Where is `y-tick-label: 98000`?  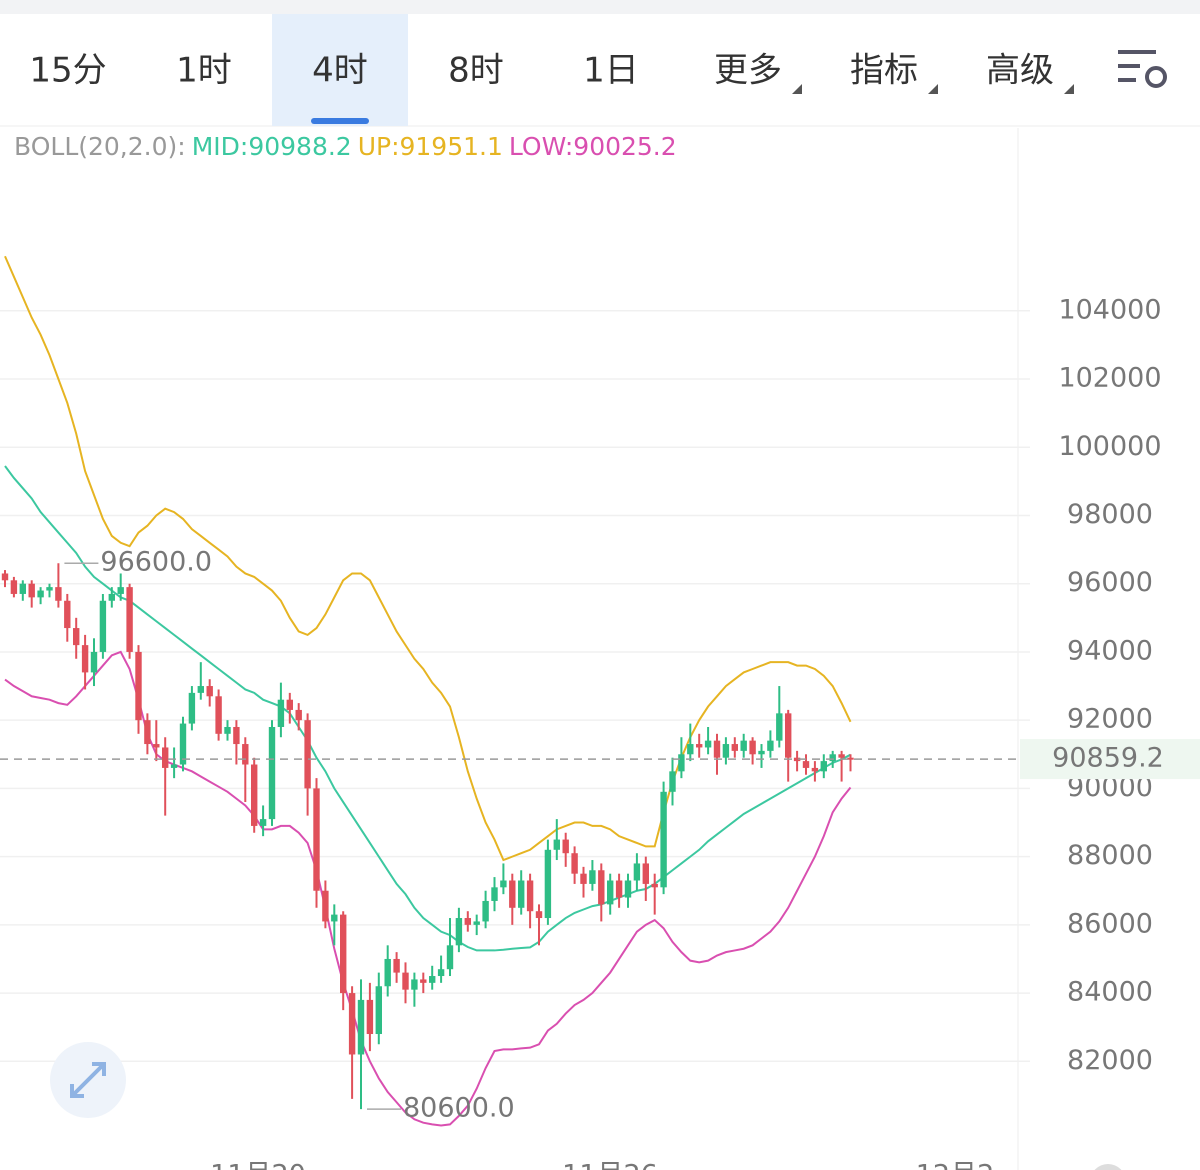 y-tick-label: 98000 is located at coordinates (1110, 514).